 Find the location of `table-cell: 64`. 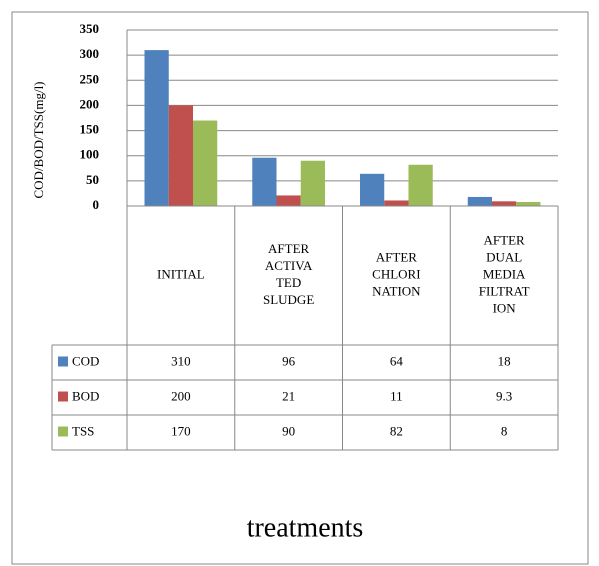

table-cell: 64 is located at coordinates (397, 360).